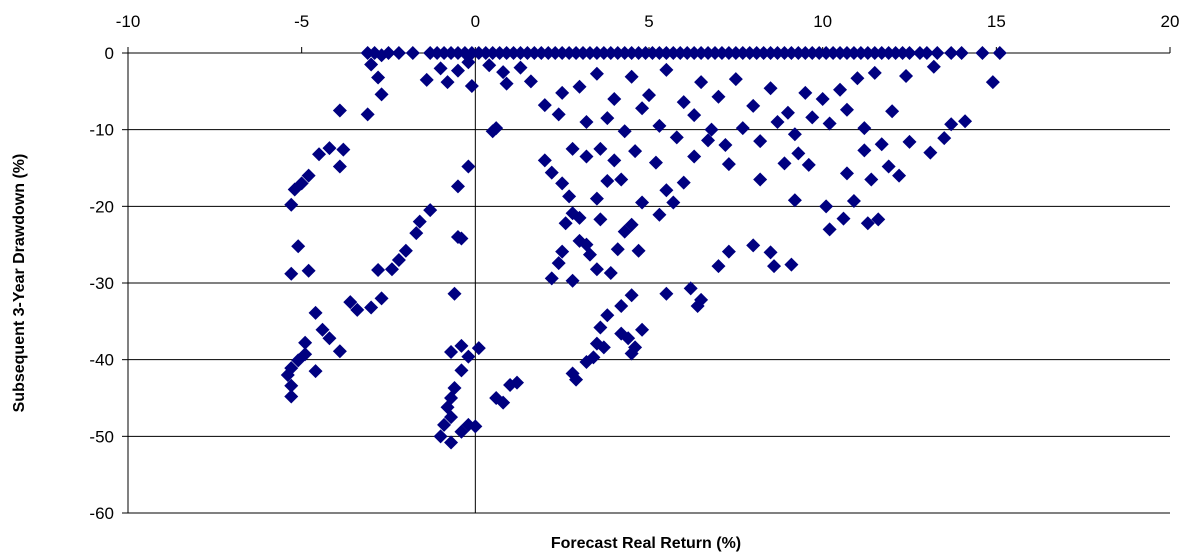  I want to click on y-tick-label: -10, so click(101, 130).